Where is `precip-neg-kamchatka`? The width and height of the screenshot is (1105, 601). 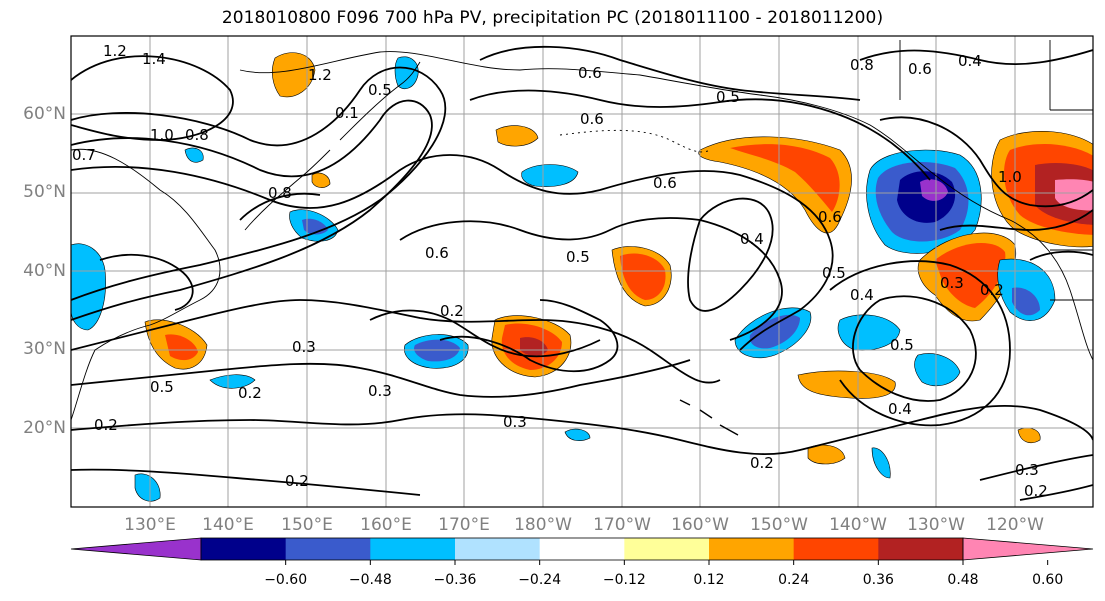 precip-neg-kamchatka is located at coordinates (406, 72).